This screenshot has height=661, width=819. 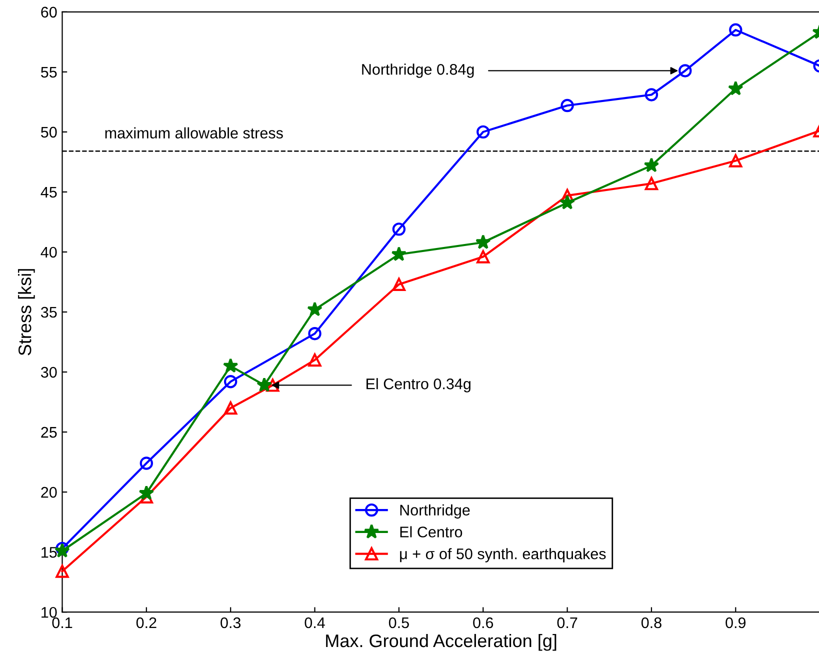 I want to click on annotation: El Centro 0.34g, so click(x=418, y=385).